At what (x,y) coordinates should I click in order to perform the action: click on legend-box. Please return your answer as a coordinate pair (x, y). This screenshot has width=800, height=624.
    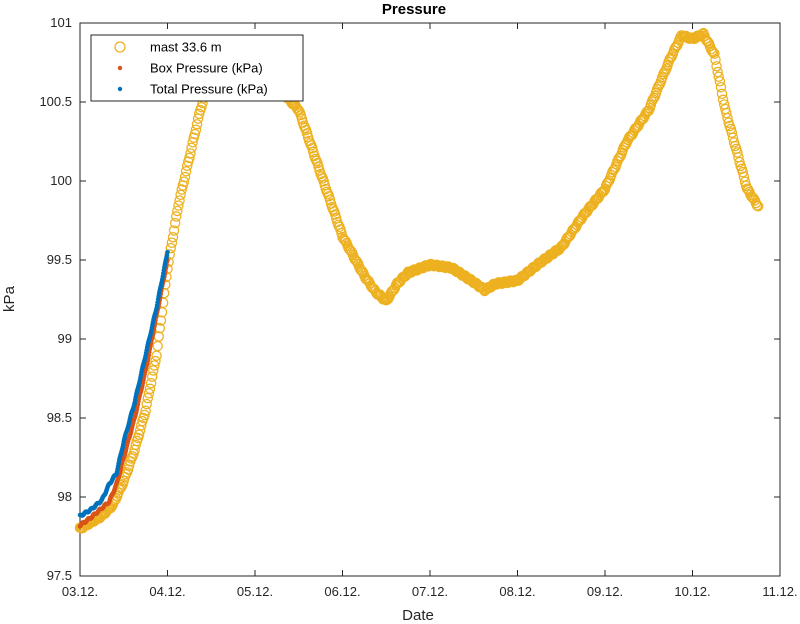
    Looking at the image, I should click on (197, 68).